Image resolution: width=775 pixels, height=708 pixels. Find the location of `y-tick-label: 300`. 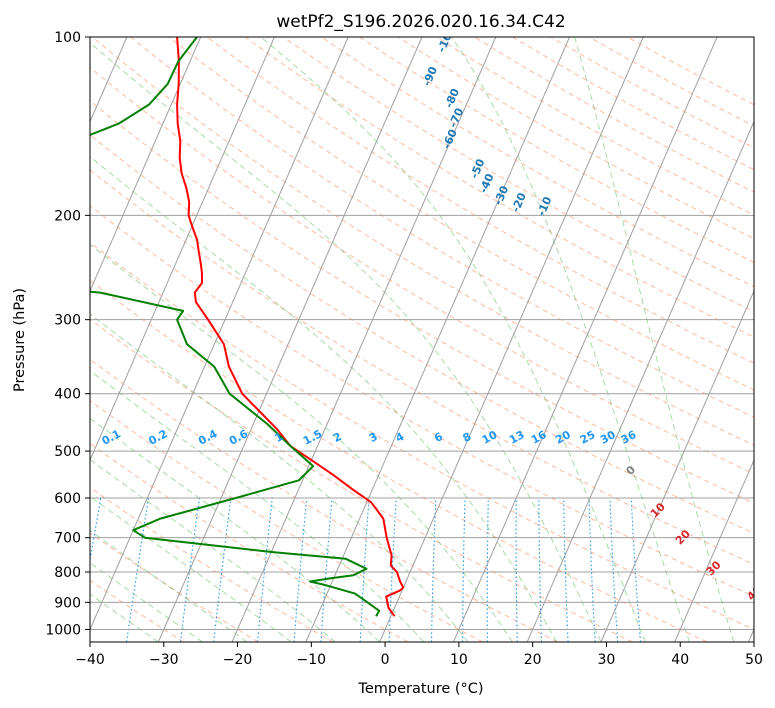

y-tick-label: 300 is located at coordinates (67, 321).